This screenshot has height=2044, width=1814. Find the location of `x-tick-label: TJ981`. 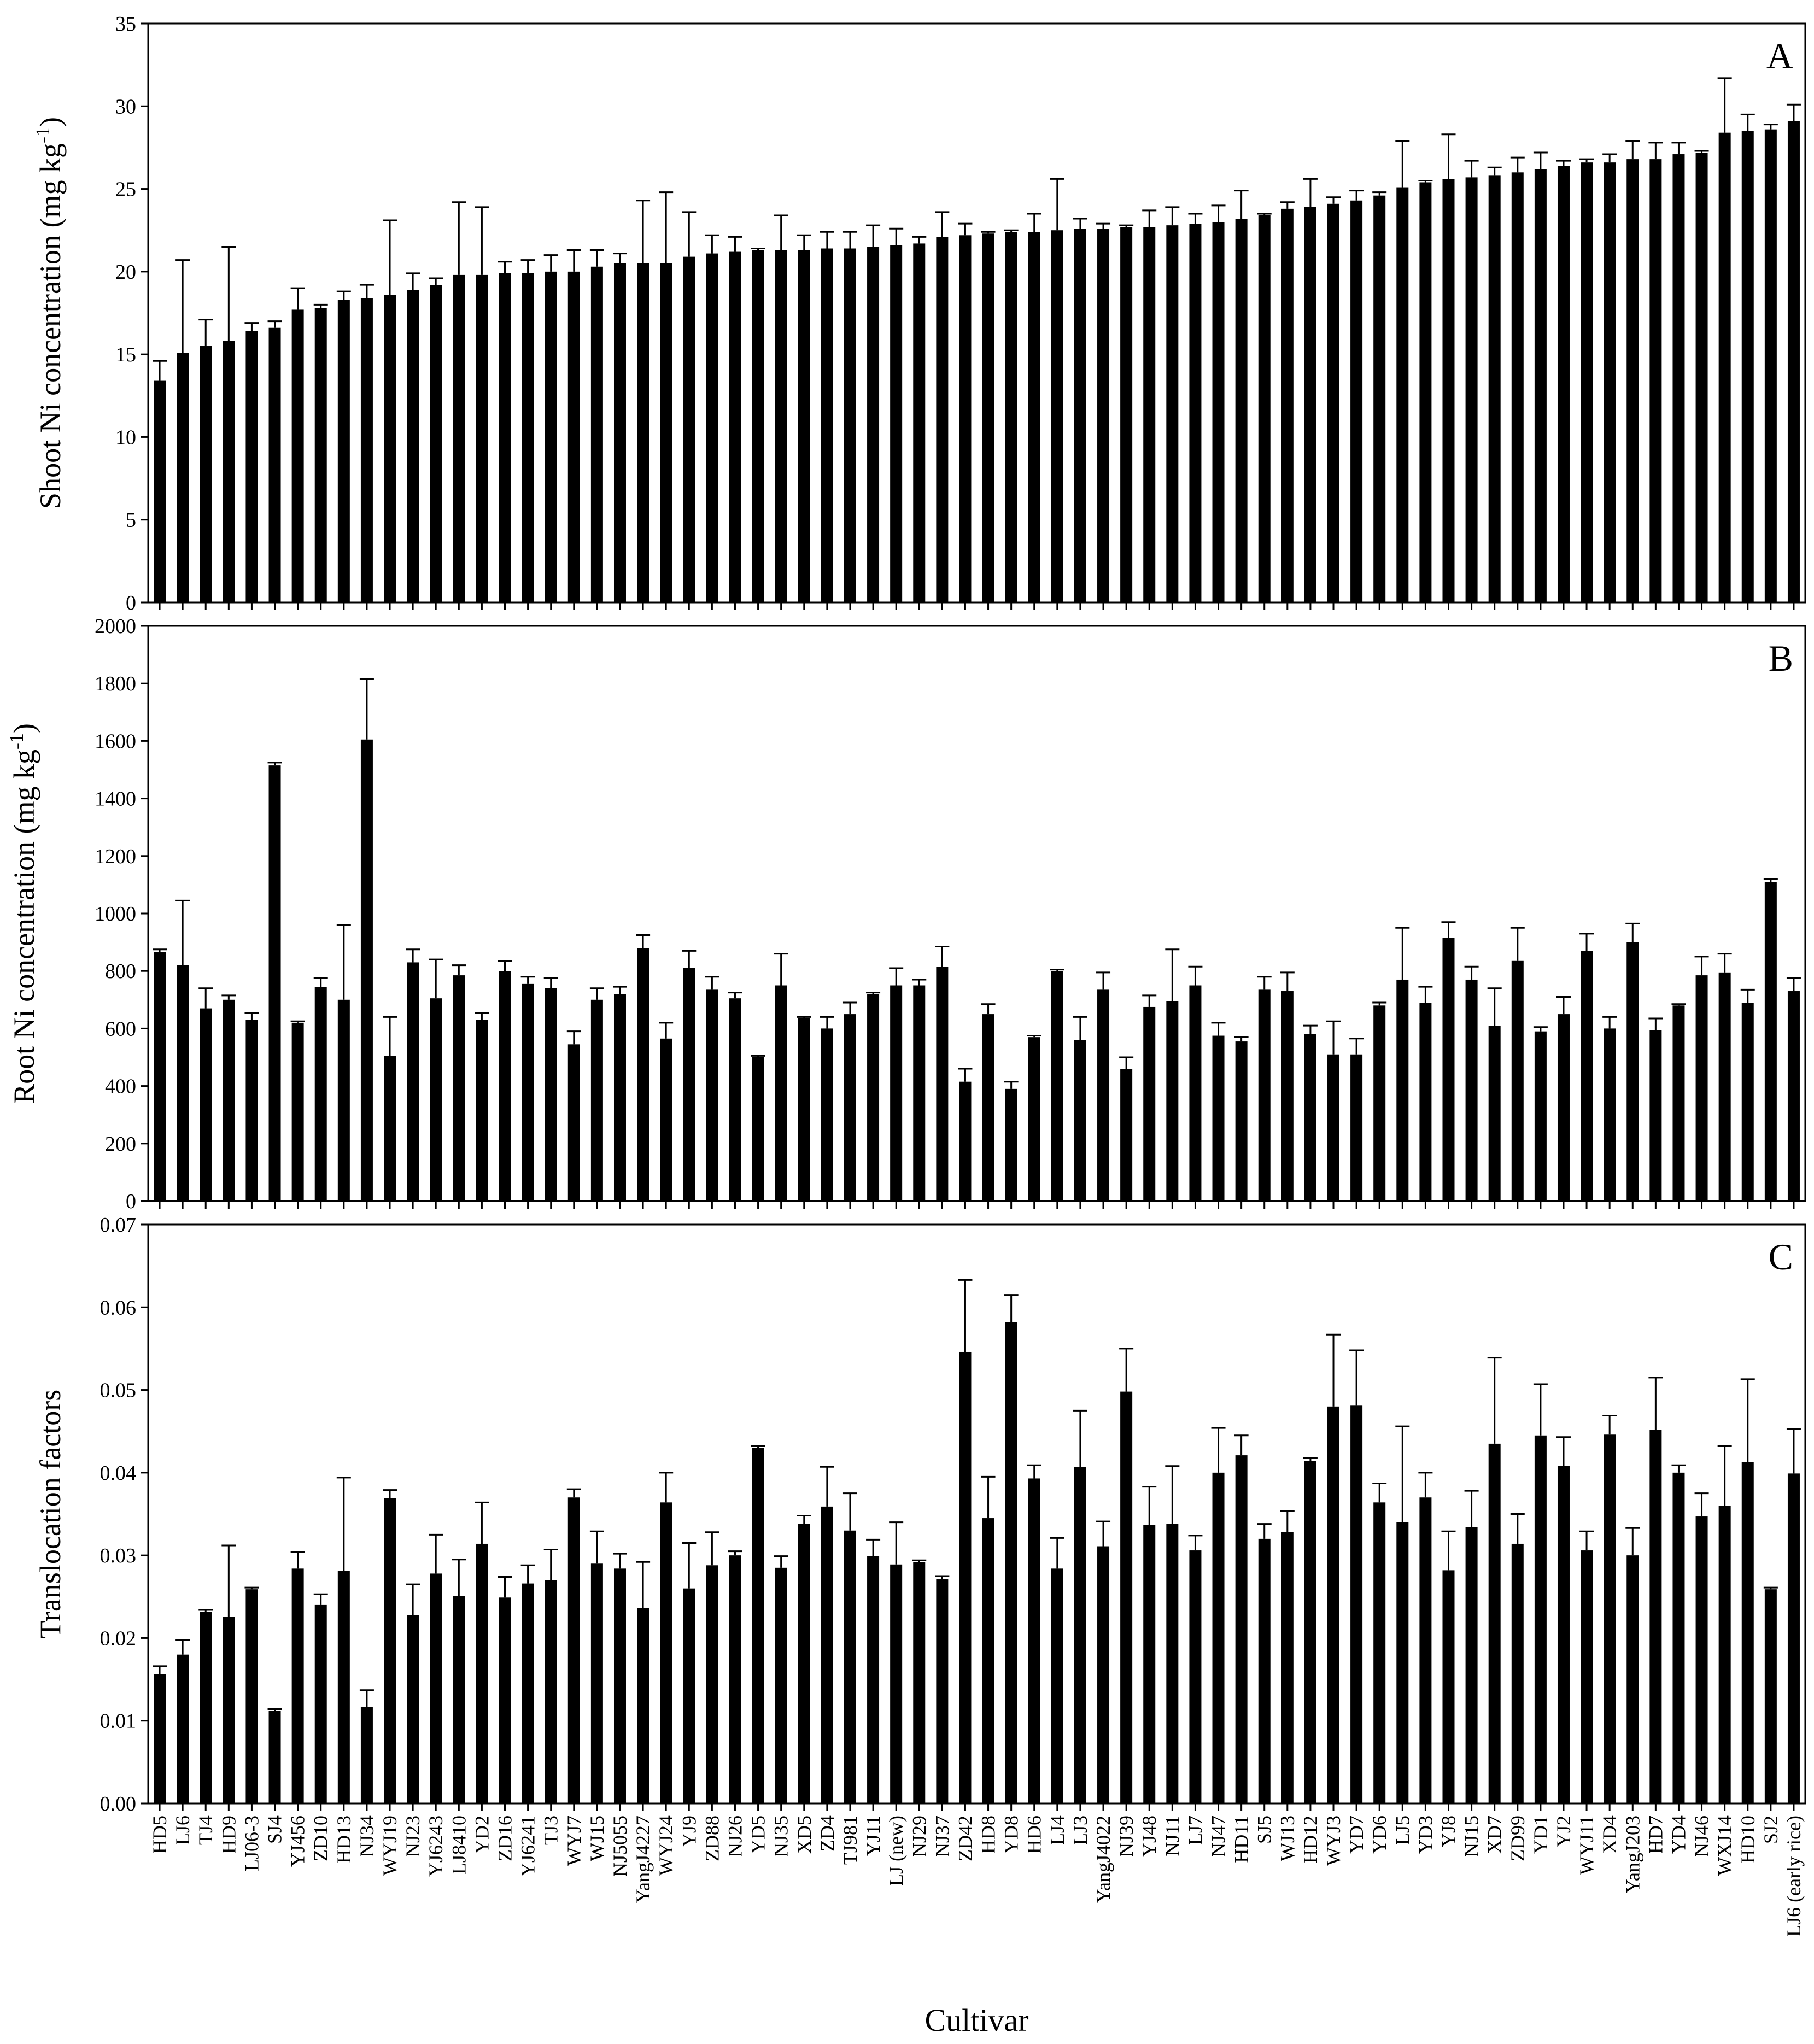

x-tick-label: TJ981 is located at coordinates (850, 1840).